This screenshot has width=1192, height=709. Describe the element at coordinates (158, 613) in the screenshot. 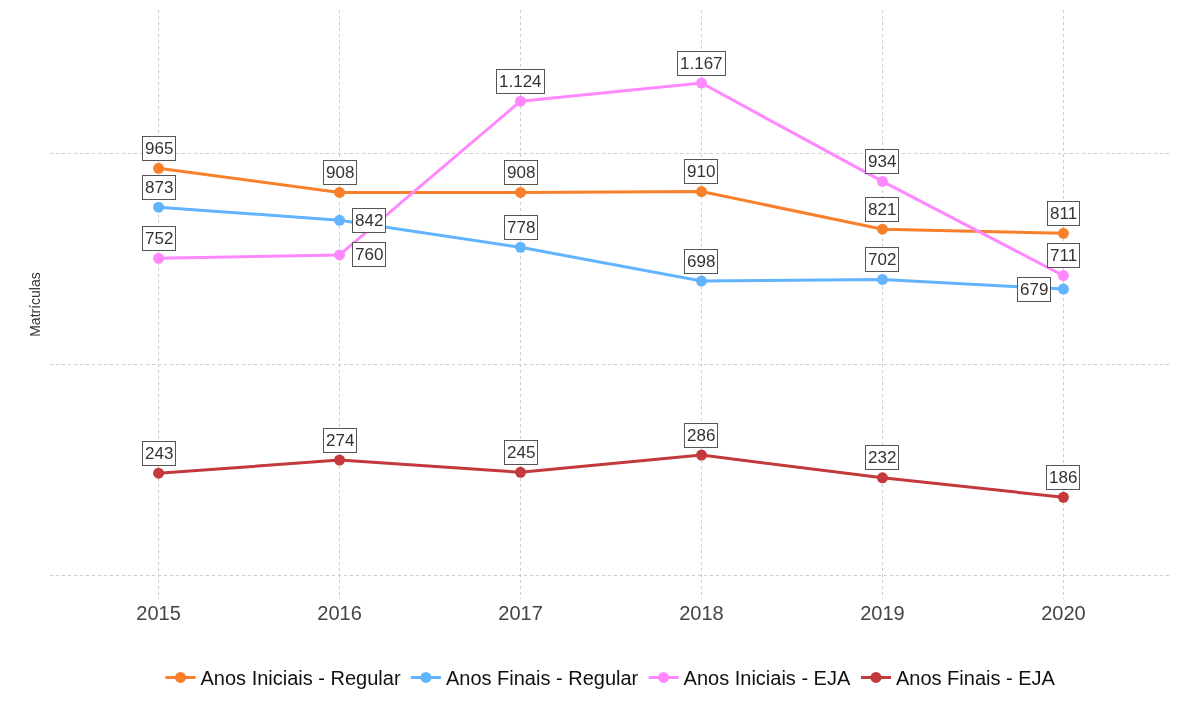

I see `x-tick-label: 2015` at that location.